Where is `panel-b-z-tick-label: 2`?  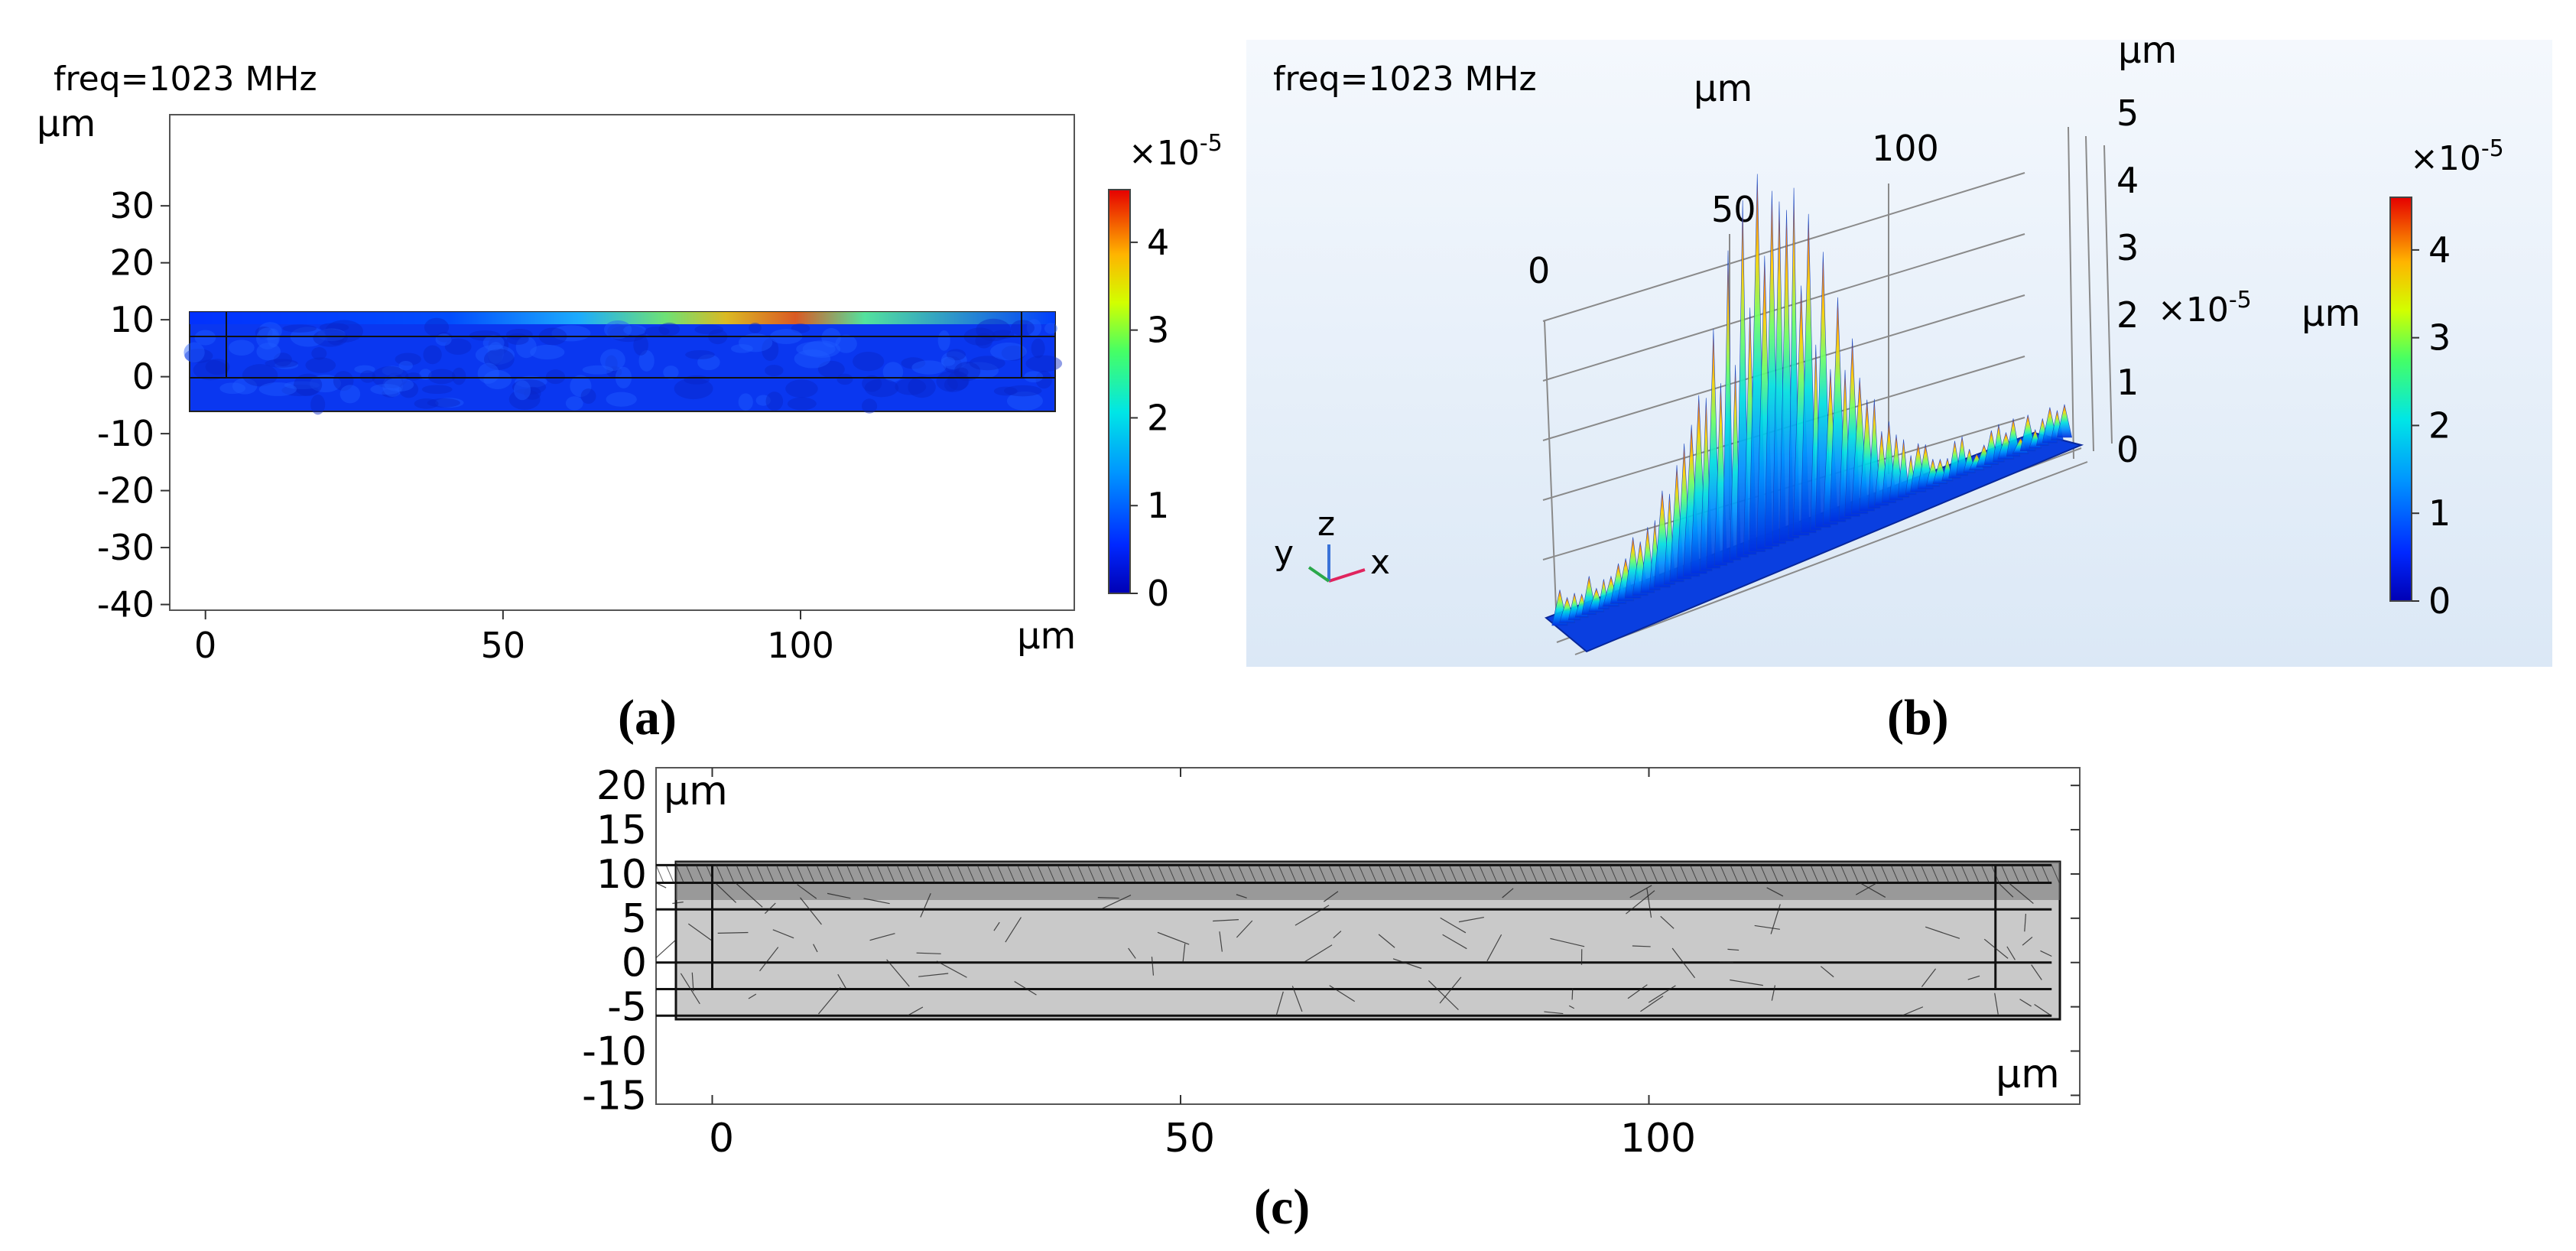 panel-b-z-tick-label: 2 is located at coordinates (2127, 315).